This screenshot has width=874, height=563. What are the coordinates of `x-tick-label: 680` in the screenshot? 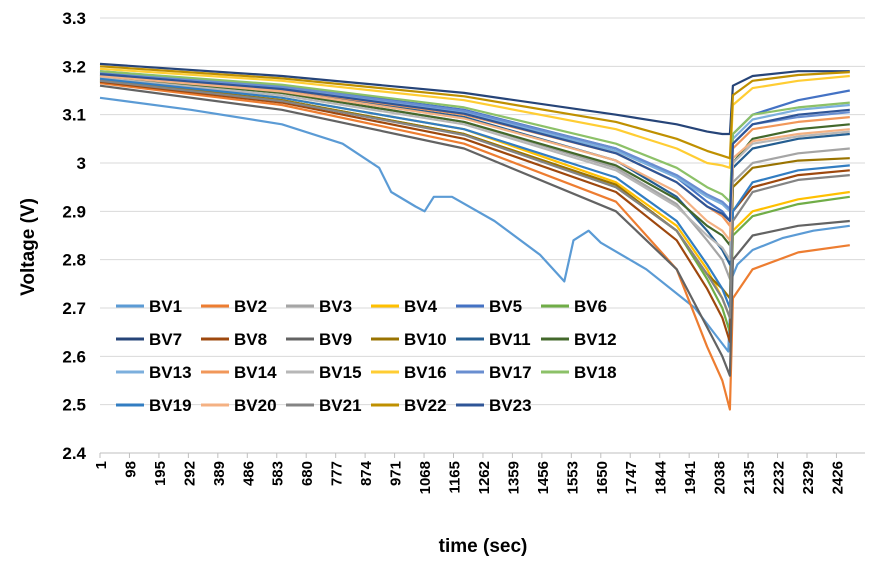 It's located at (307, 473).